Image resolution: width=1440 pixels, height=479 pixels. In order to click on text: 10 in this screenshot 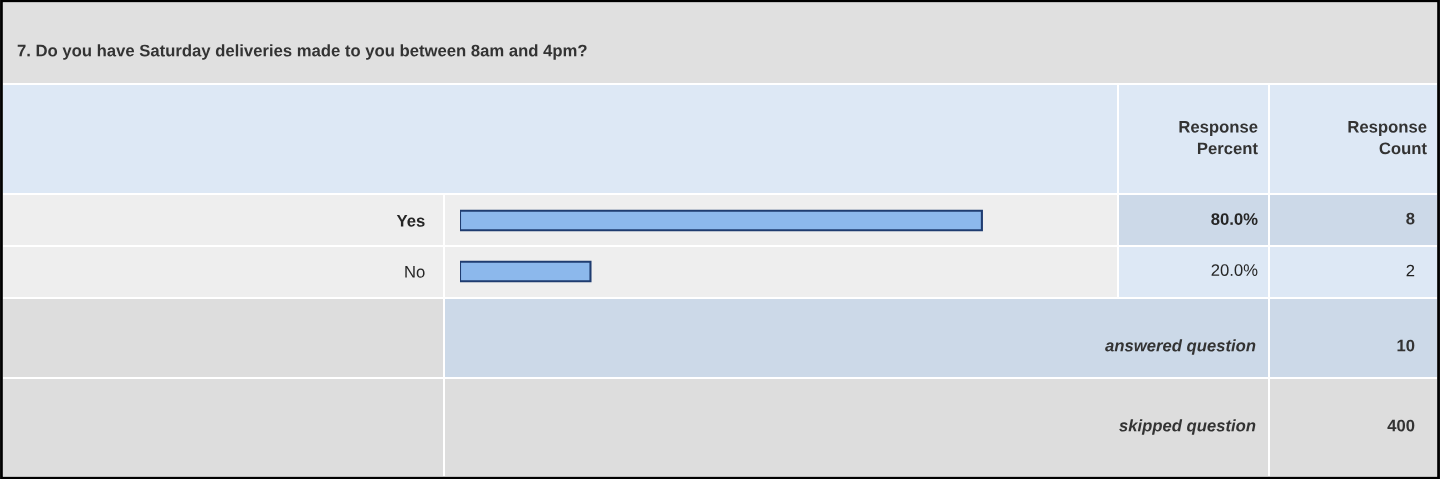, I will do `click(1406, 345)`.